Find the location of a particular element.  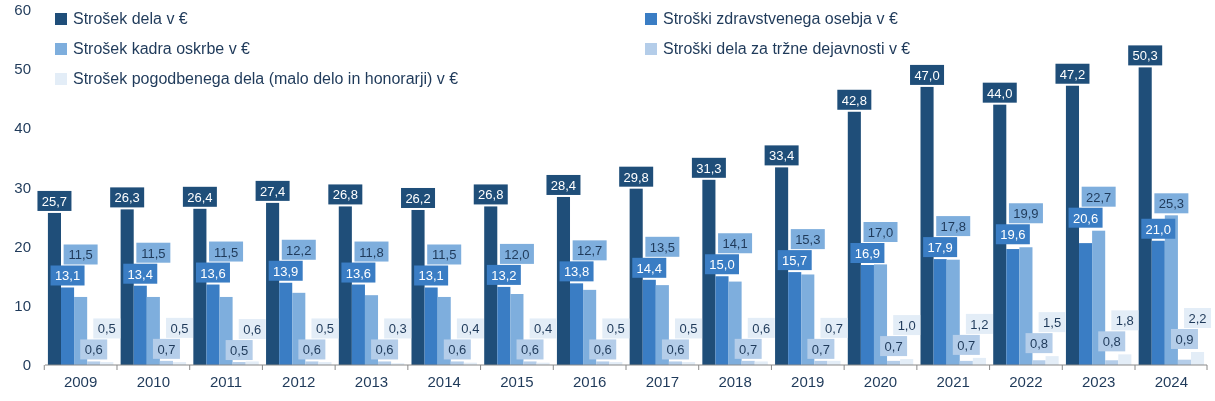

data-label: 19,9 is located at coordinates (1026, 214).